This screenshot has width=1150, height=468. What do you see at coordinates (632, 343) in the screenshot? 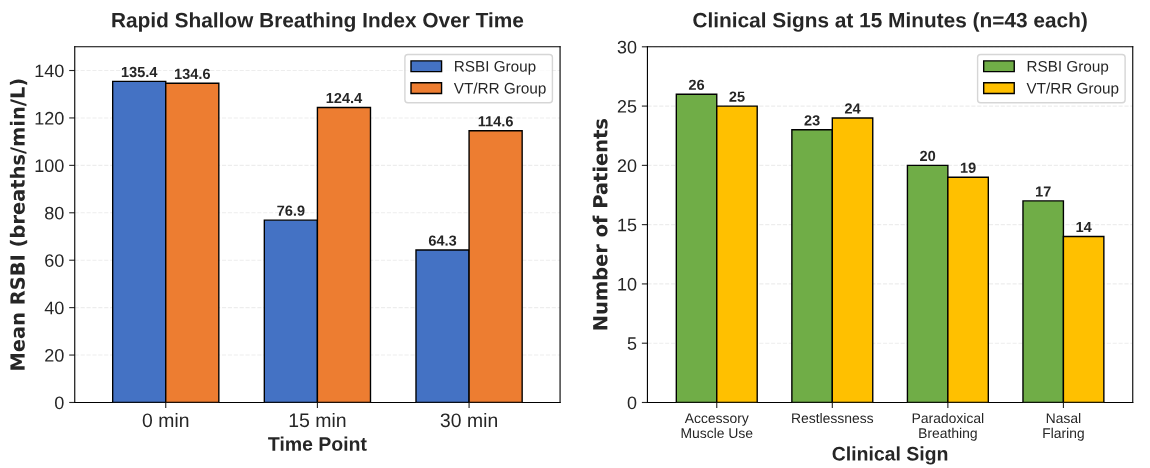
I see `y-tick-label: 5` at bounding box center [632, 343].